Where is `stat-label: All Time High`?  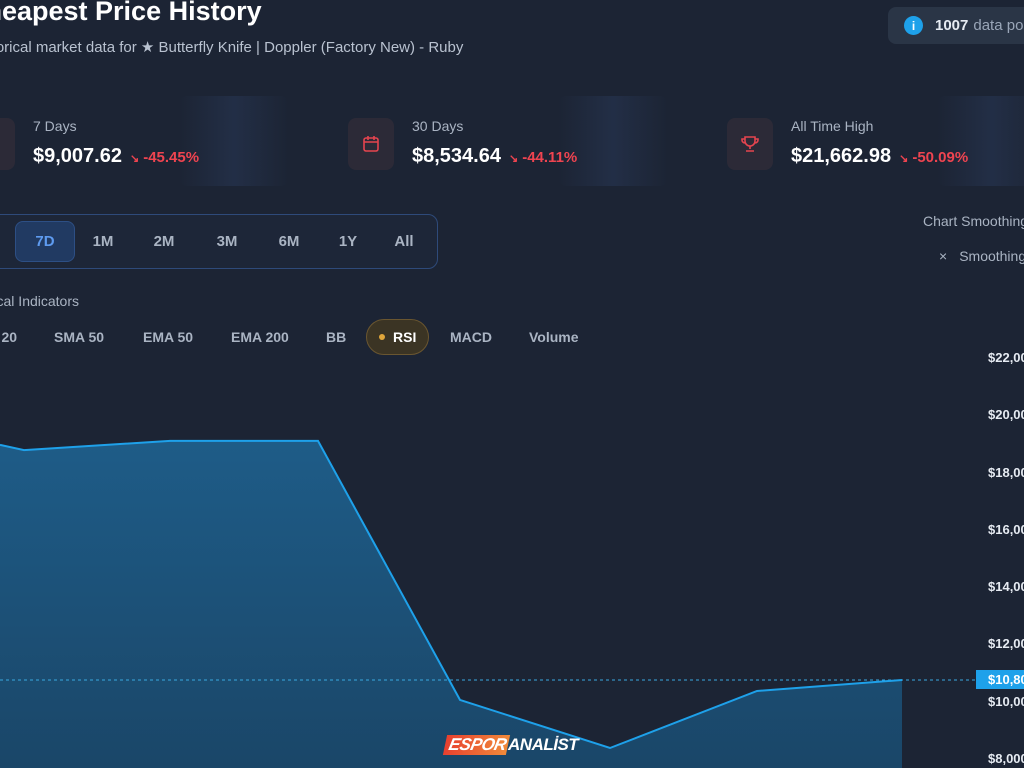
stat-label: All Time High is located at coordinates (832, 126).